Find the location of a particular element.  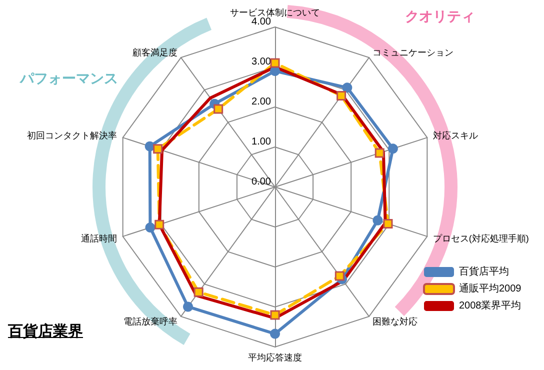

spoke-label: プロセス(対応処理手順) is located at coordinates (480, 238).